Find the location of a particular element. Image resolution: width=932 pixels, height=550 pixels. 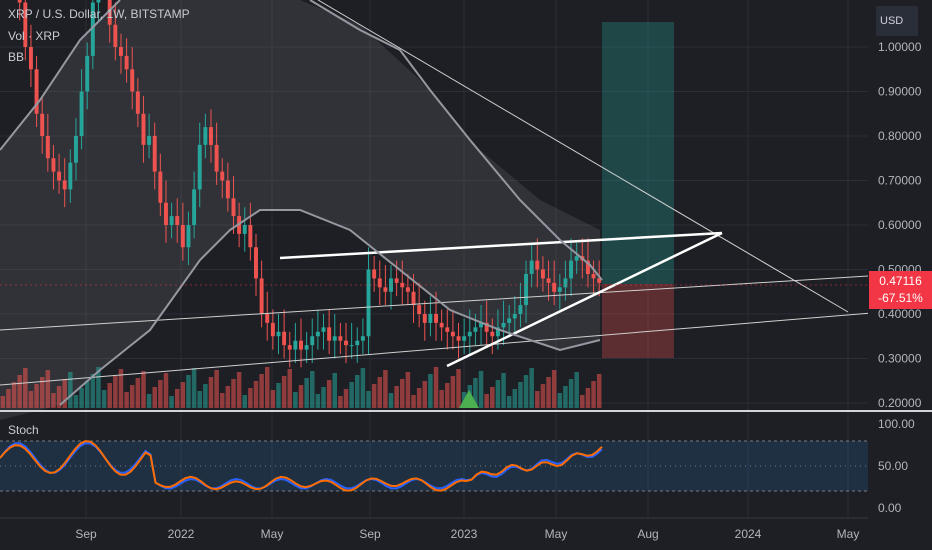

bollinger-upper is located at coordinates (60, 75).